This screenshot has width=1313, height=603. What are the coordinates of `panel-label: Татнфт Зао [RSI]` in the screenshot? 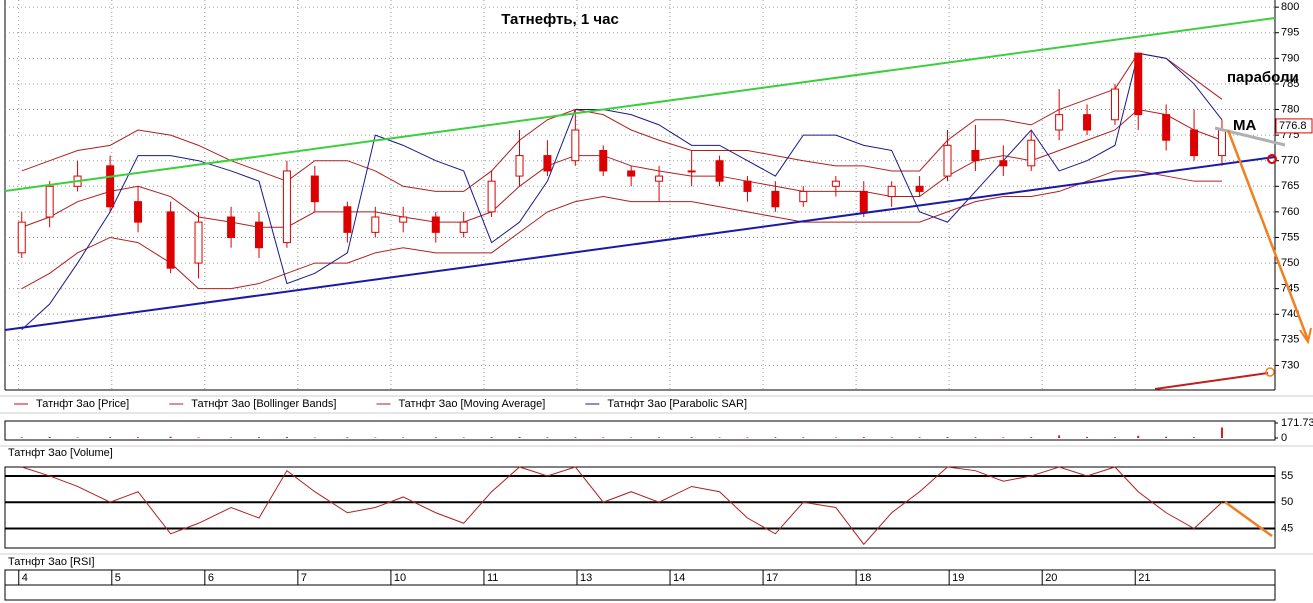 It's located at (51, 562).